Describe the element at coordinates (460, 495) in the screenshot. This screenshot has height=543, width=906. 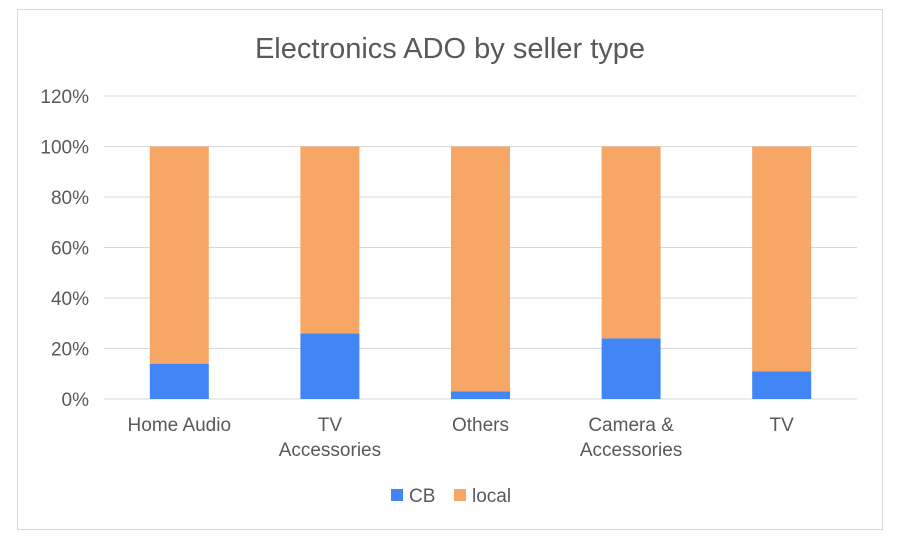
I see `legend-swatch-local` at that location.